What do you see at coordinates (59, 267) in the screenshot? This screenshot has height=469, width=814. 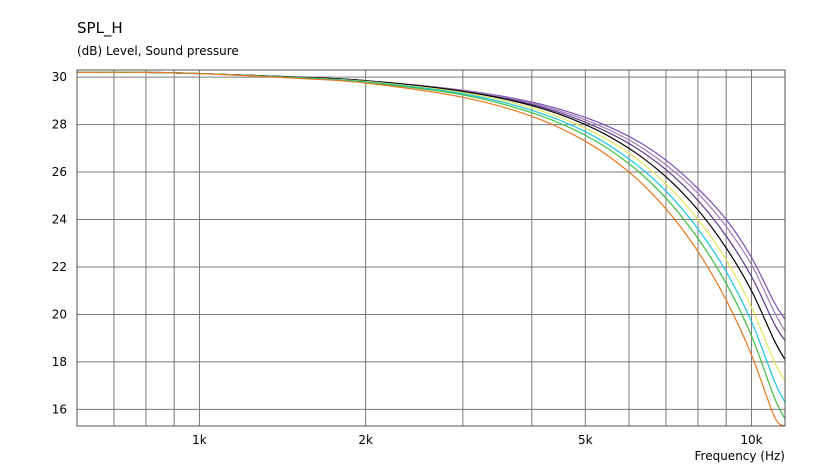 I see `y-tick-label: 22` at bounding box center [59, 267].